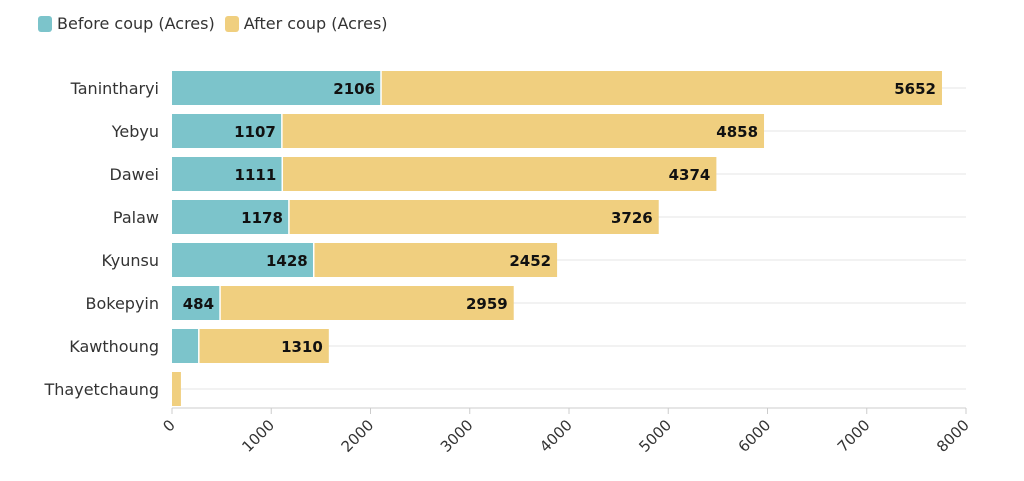 The height and width of the screenshot is (481, 1024). Describe the element at coordinates (114, 88) in the screenshot. I see `category-label: Tanintharyi` at that location.